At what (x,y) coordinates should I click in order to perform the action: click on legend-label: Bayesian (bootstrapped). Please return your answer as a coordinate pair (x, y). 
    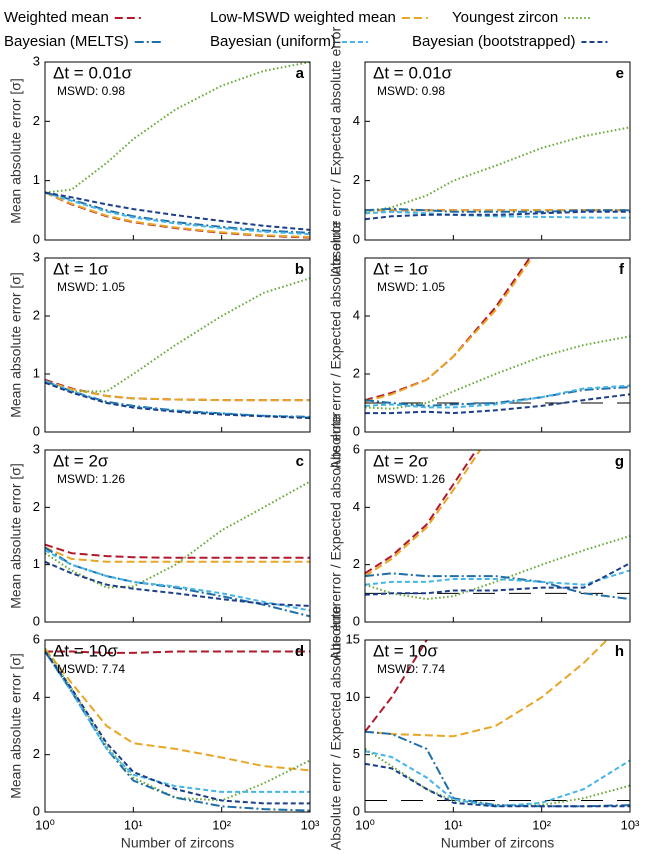
    Looking at the image, I should click on (493, 41).